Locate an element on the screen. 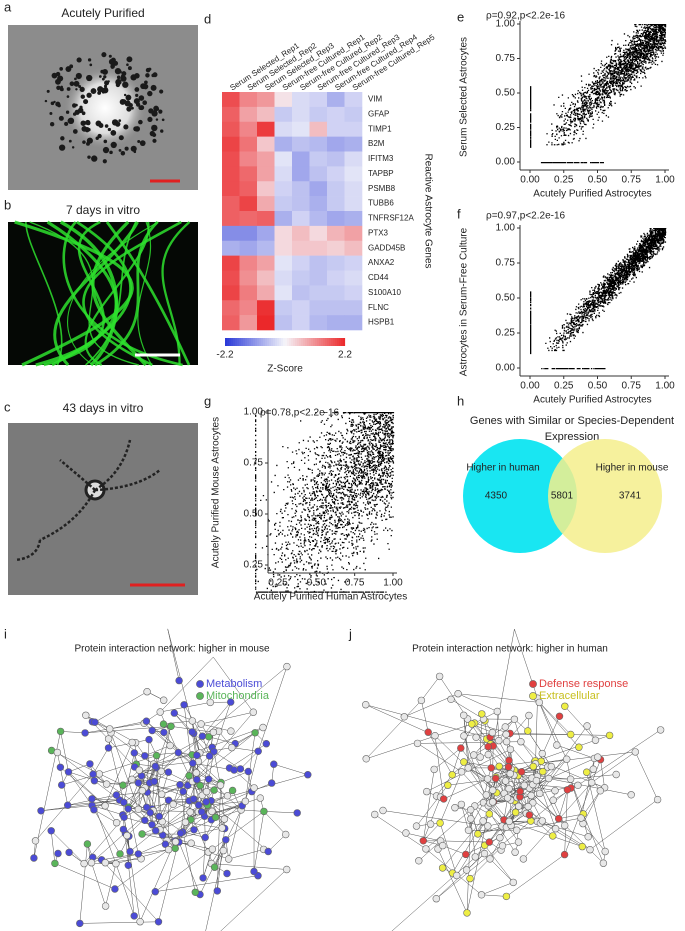 Image resolution: width=685 pixels, height=931 pixels. gene-label: TAPBP is located at coordinates (381, 173).